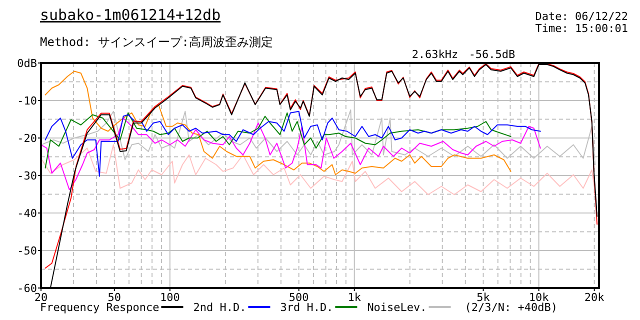 The width and height of the screenshot is (640, 320). I want to click on y-tick-label: -50, so click(27, 251).